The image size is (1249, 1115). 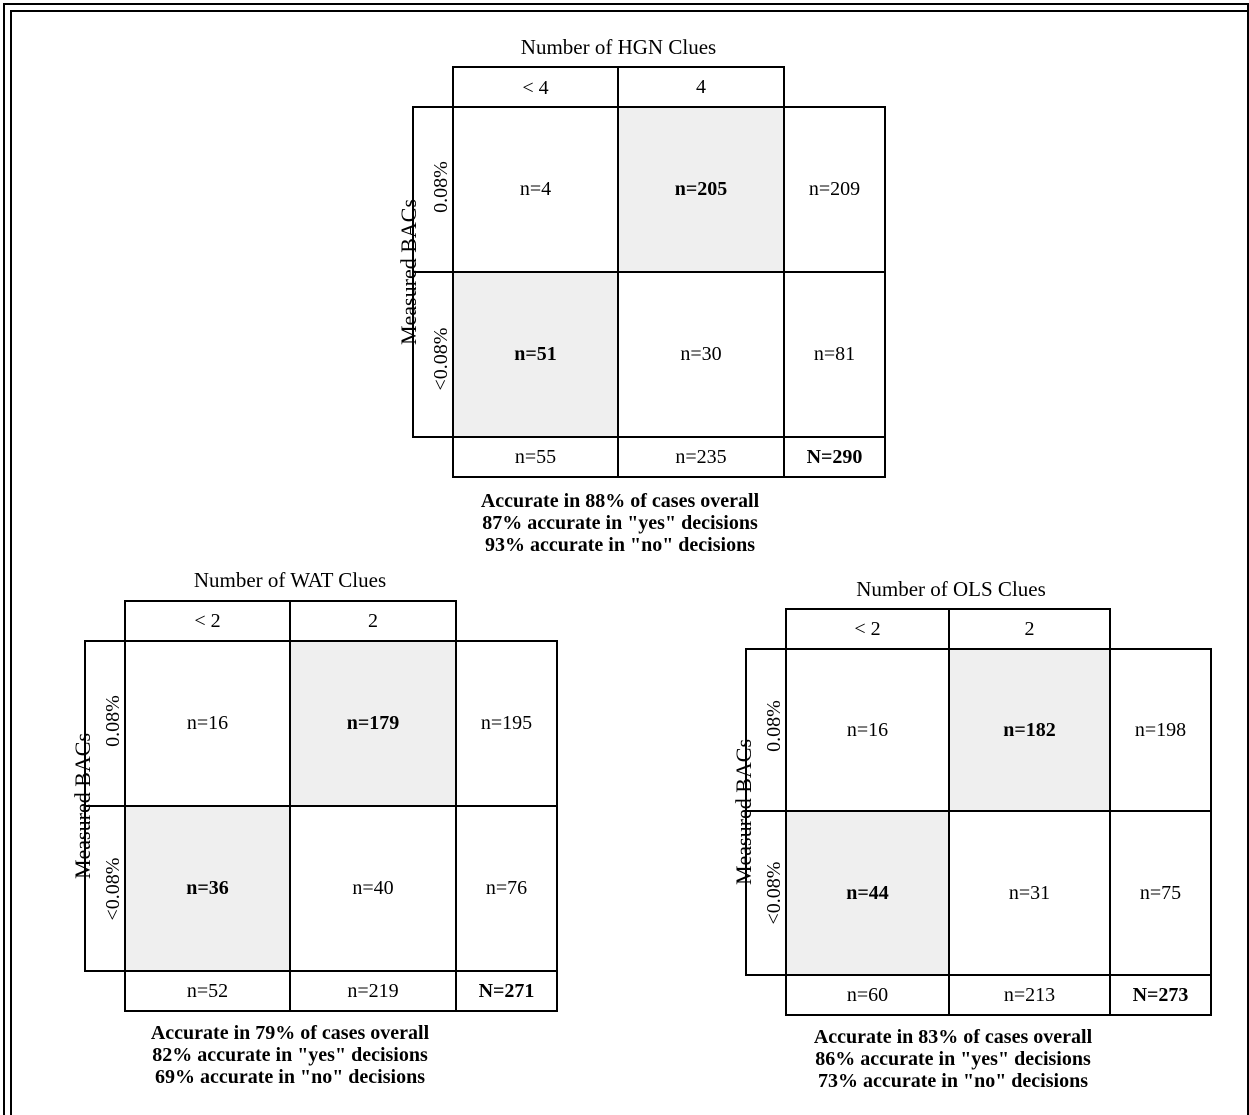 What do you see at coordinates (620, 501) in the screenshot?
I see `hgn-summary-line: Accurate in 88% of cases overall` at bounding box center [620, 501].